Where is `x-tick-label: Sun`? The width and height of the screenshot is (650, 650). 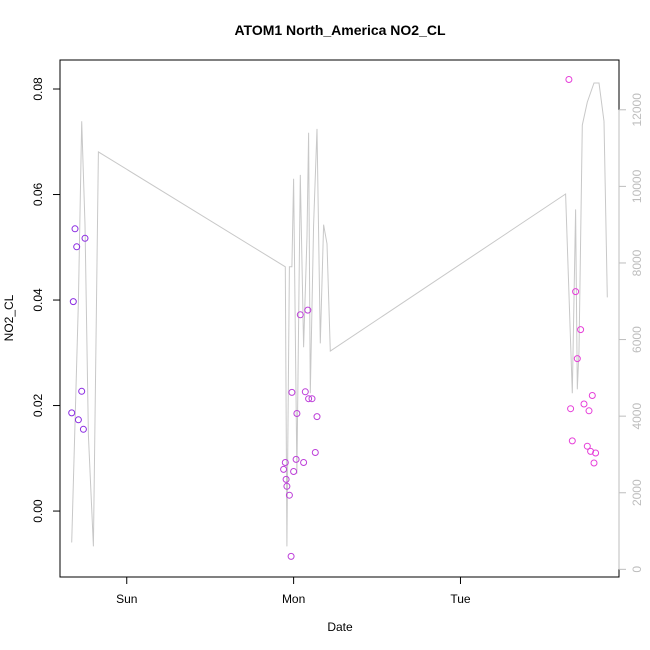 x-tick-label: Sun is located at coordinates (126, 599).